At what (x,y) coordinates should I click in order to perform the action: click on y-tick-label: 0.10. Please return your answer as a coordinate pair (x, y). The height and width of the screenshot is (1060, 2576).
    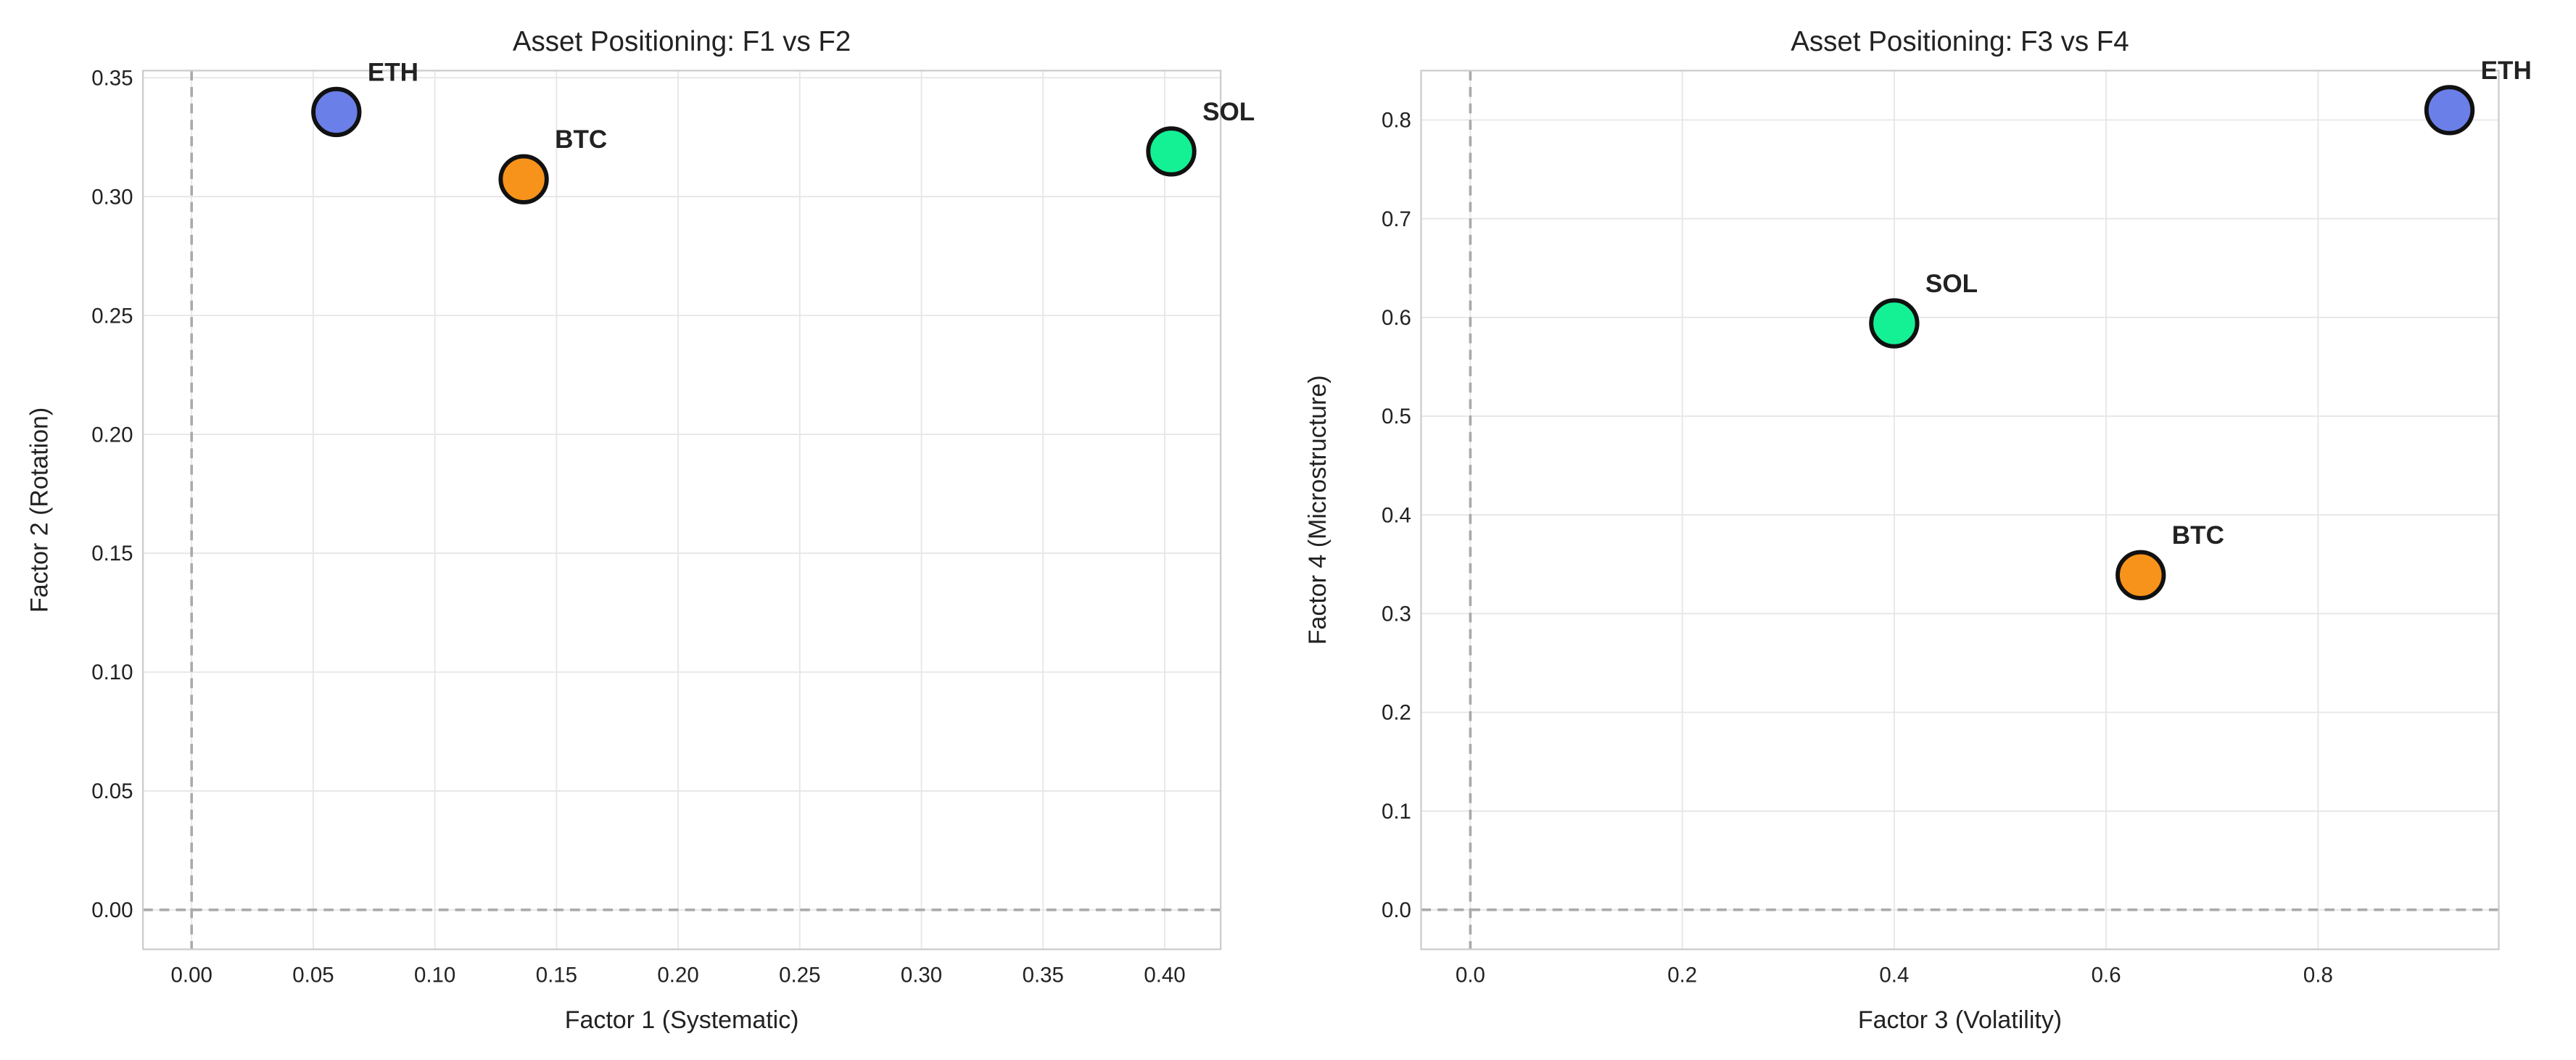
    Looking at the image, I should click on (112, 672).